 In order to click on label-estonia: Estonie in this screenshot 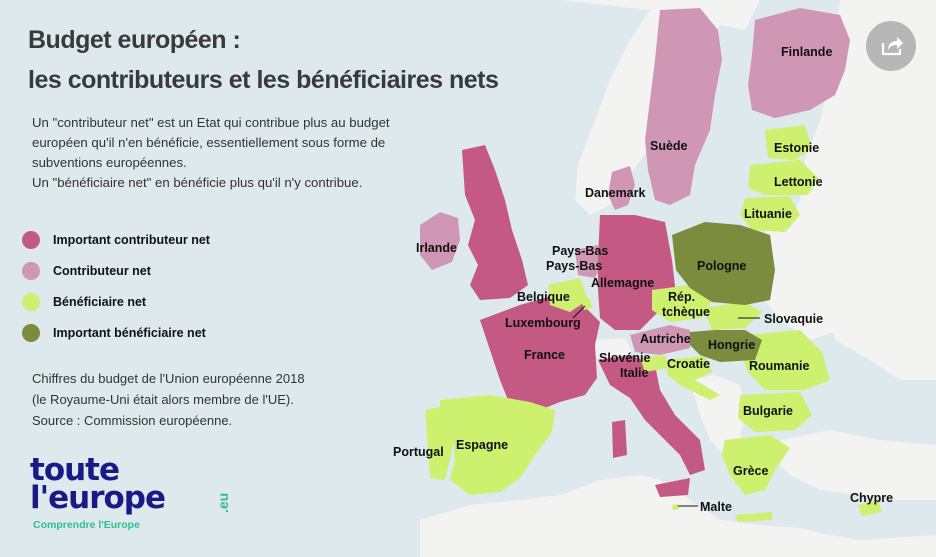, I will do `click(796, 148)`.